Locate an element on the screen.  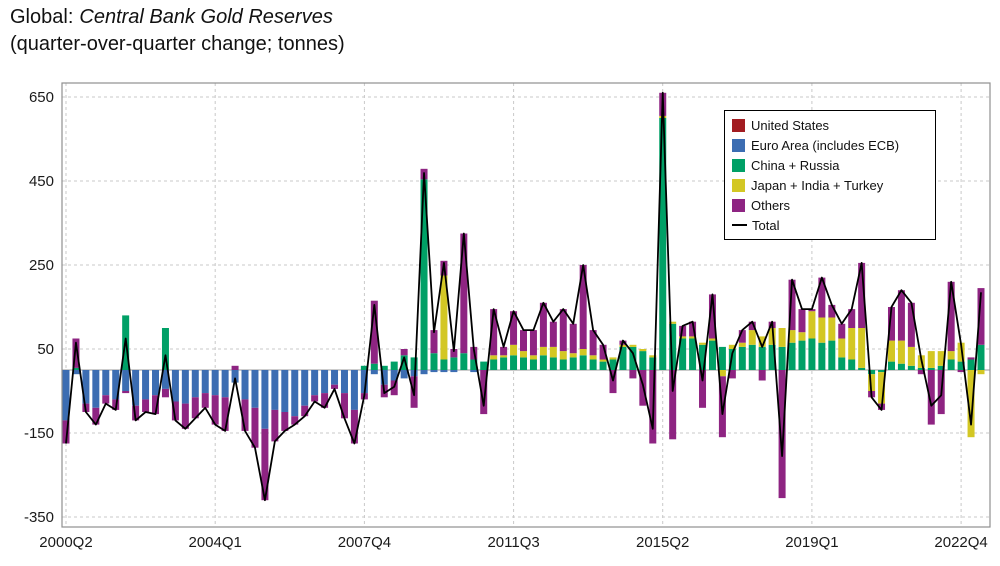
x-tick-label: 2011Q3 is located at coordinates (513, 542).